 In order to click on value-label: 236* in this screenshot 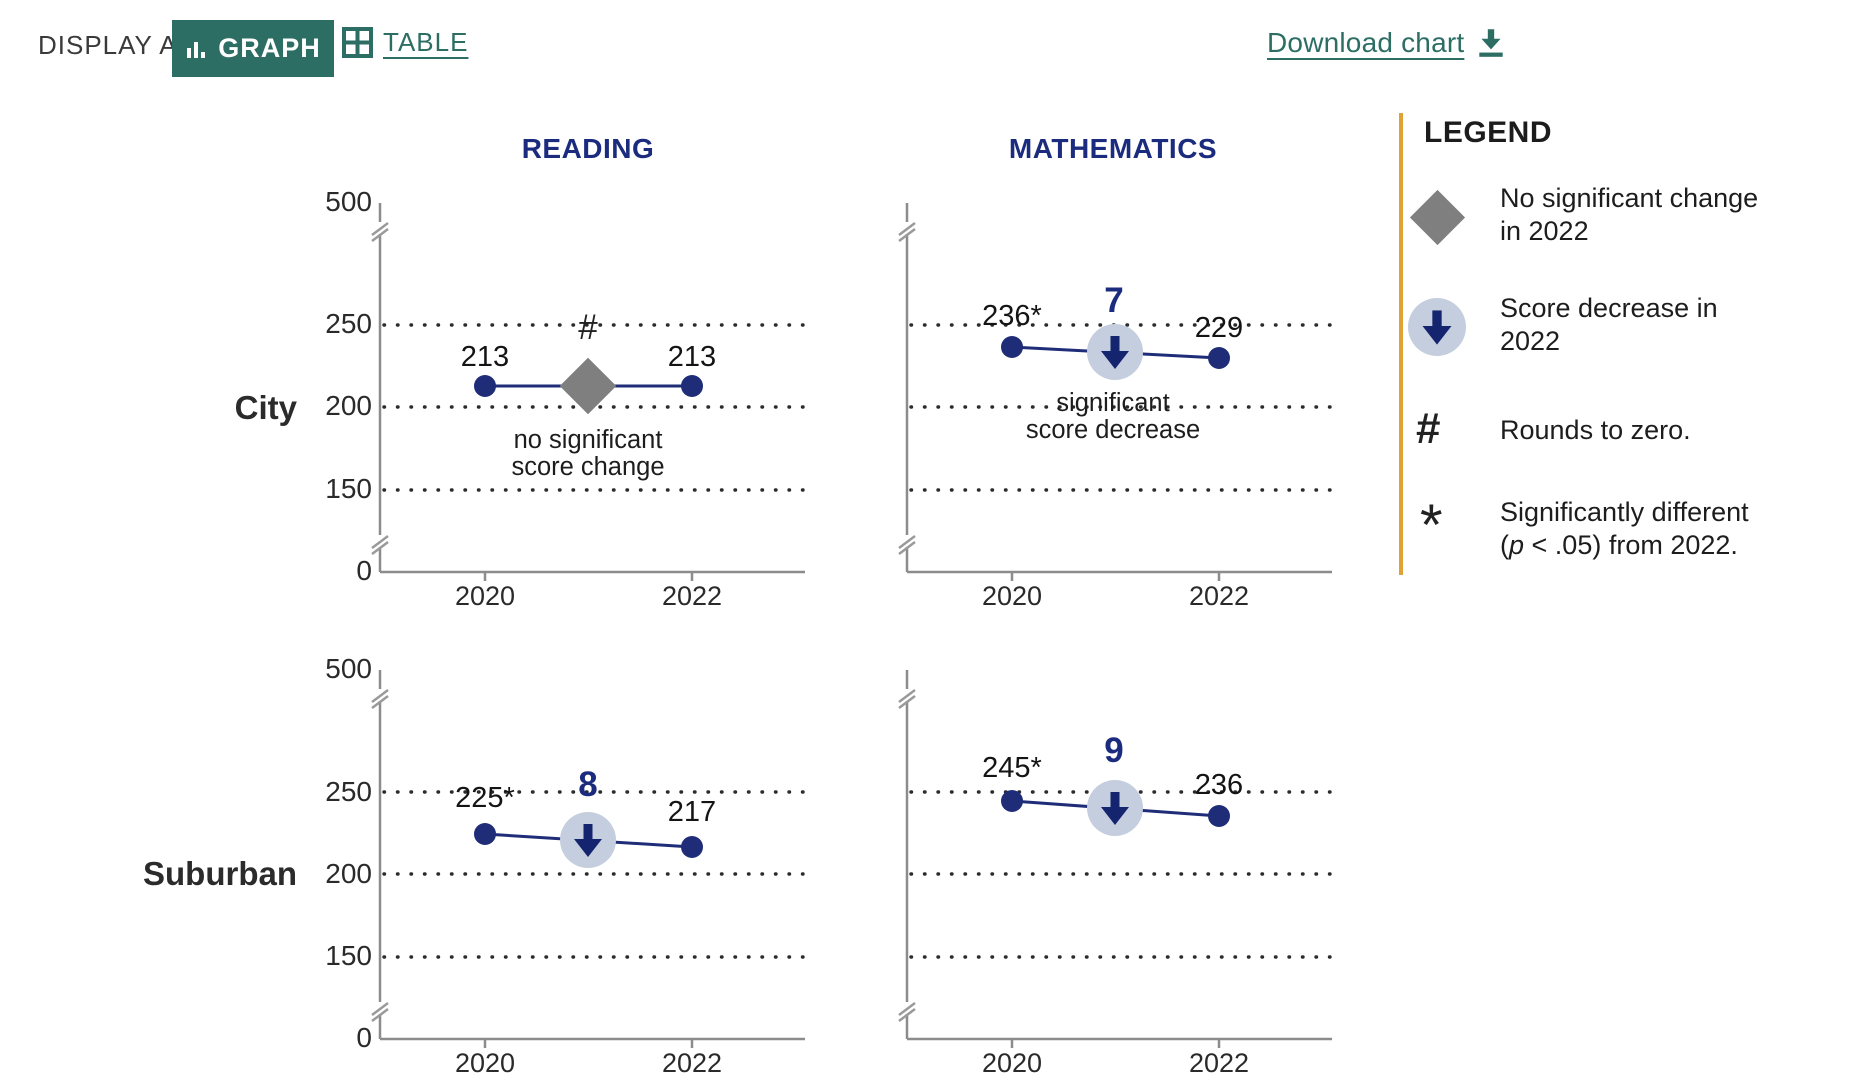, I will do `click(1012, 316)`.